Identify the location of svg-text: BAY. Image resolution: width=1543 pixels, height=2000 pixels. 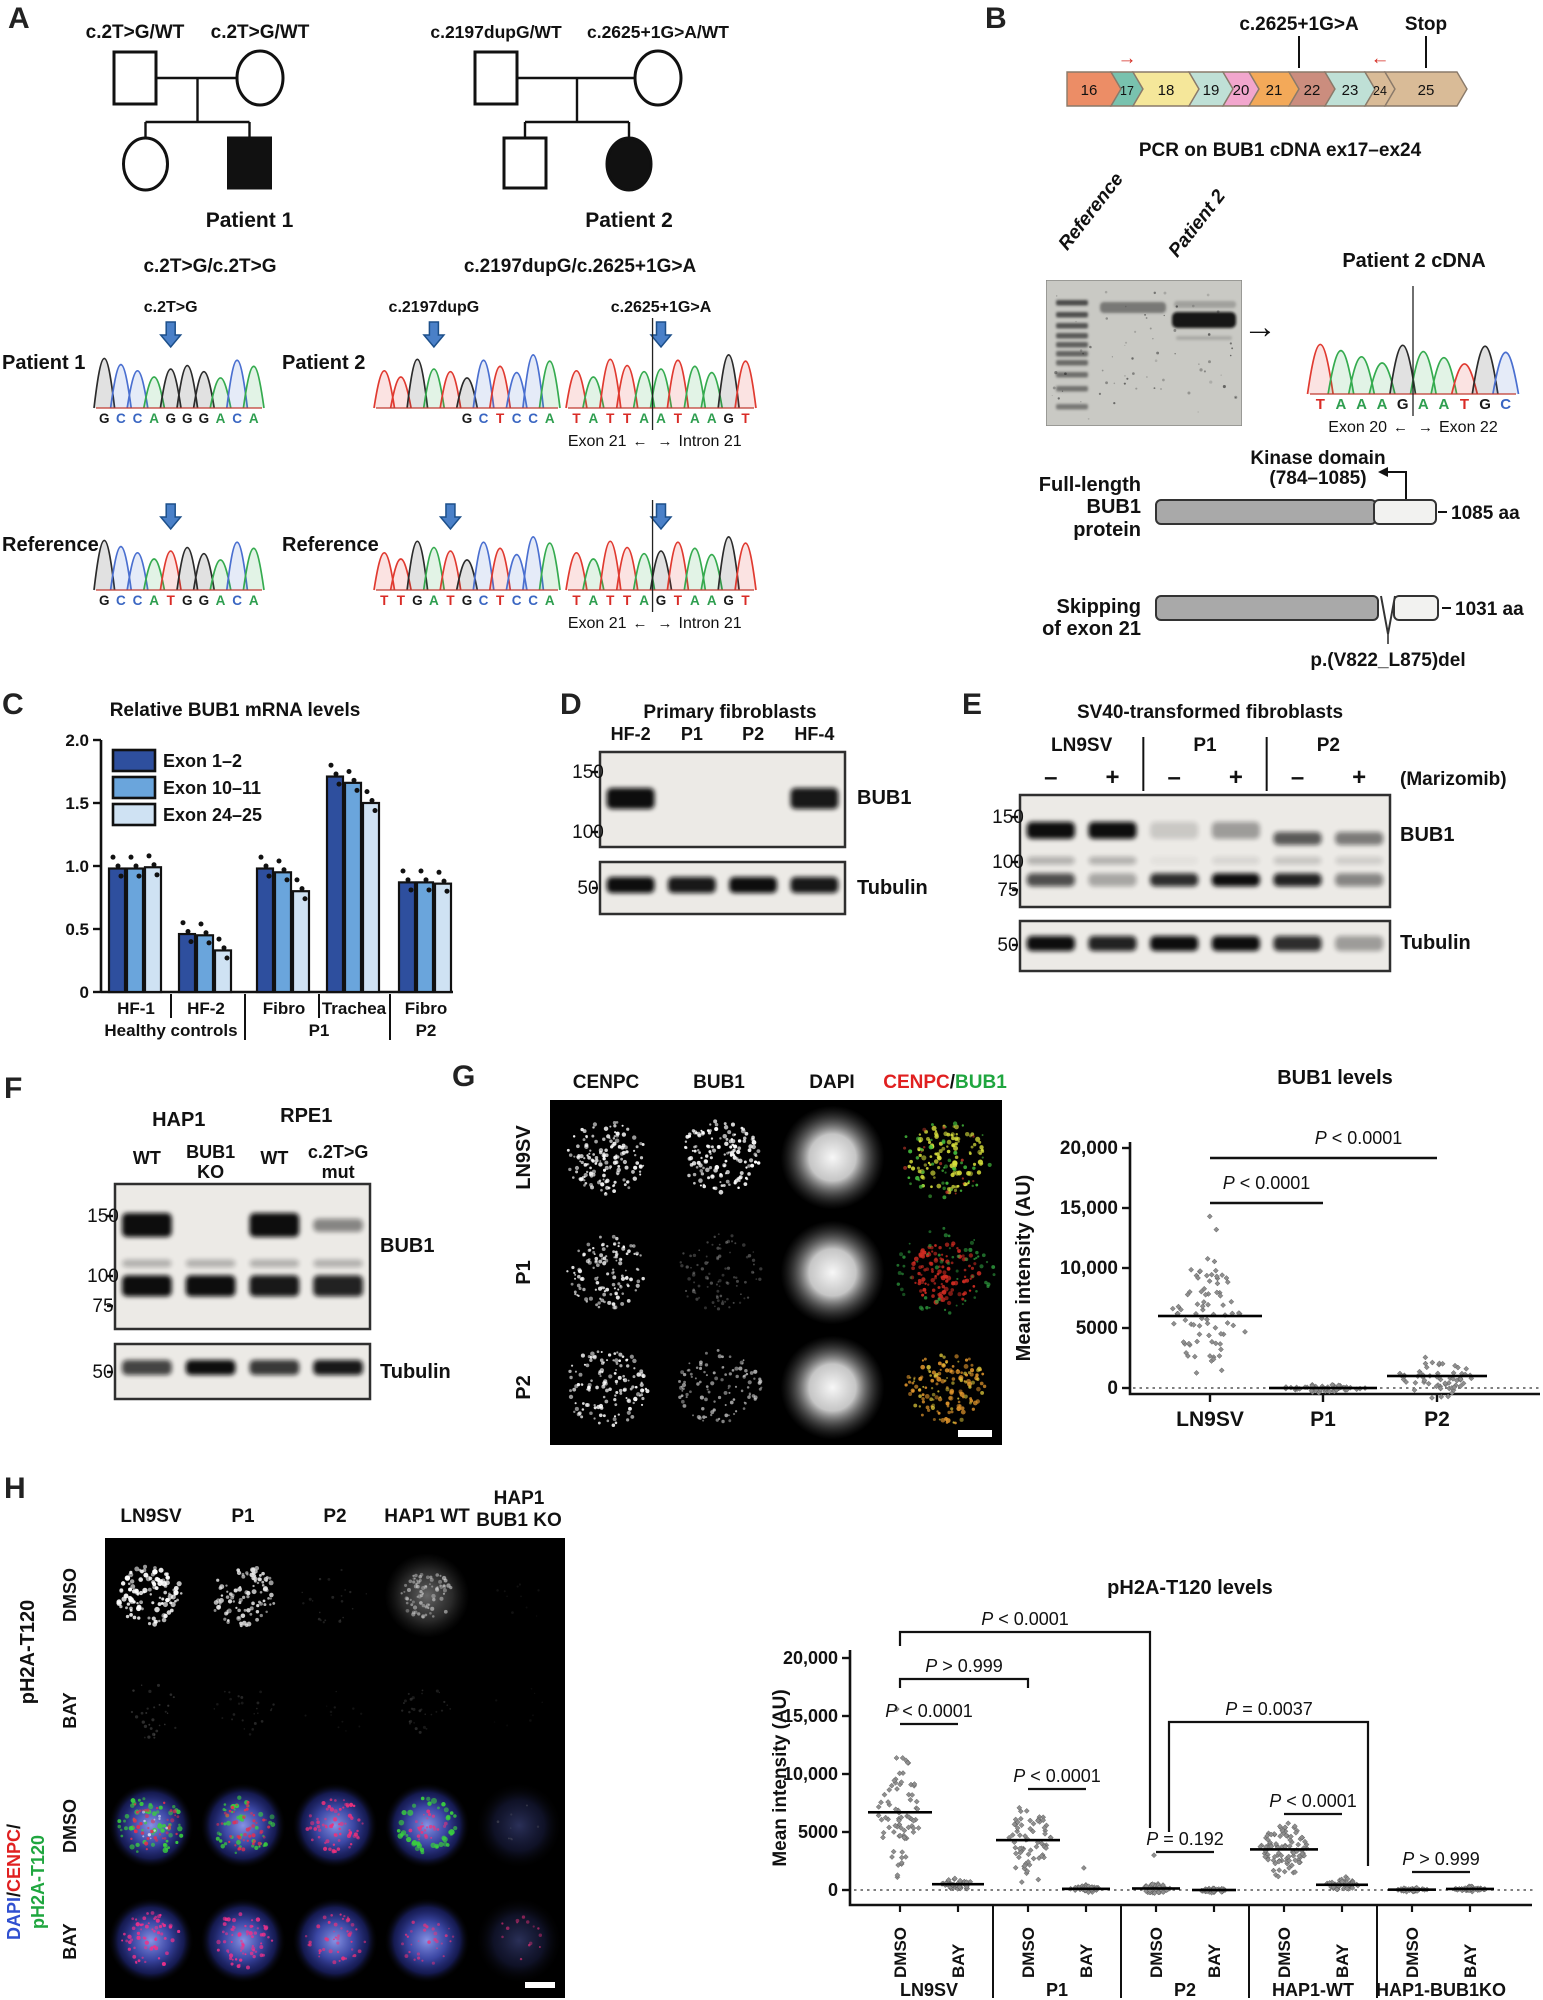
(1342, 1960).